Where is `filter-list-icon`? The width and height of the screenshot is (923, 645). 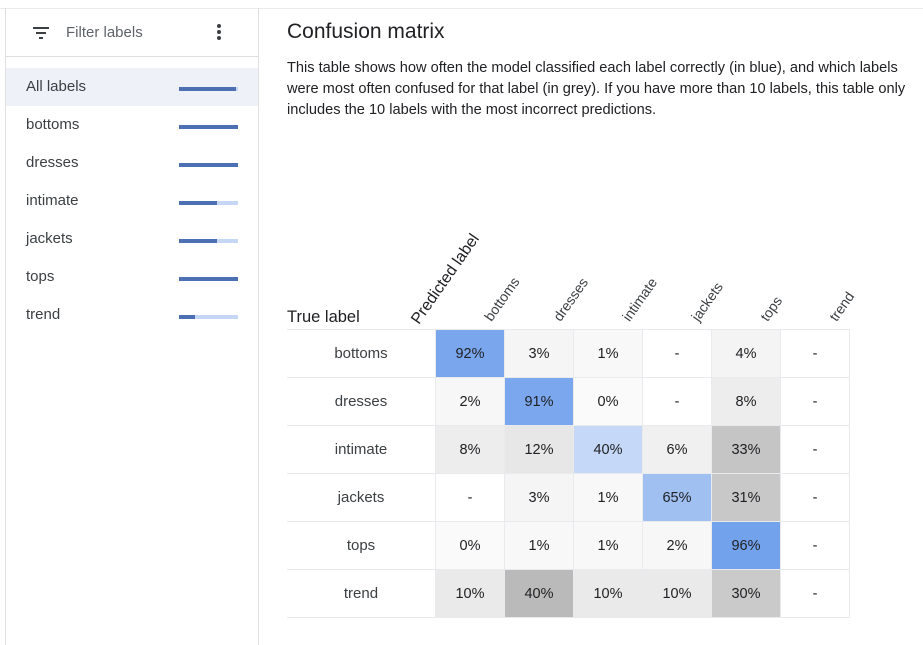 filter-list-icon is located at coordinates (41, 35).